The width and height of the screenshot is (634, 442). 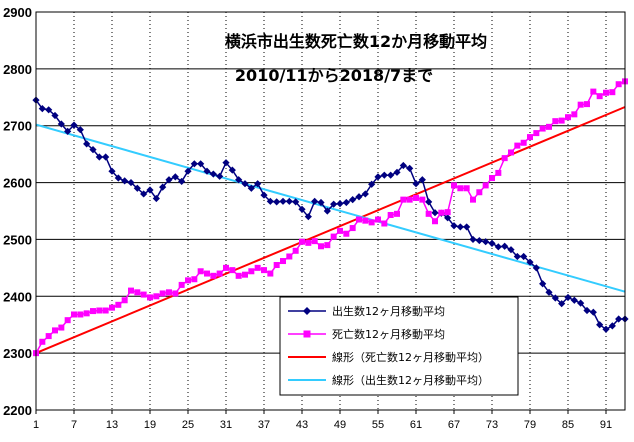 I want to click on x-tick-label: 13, so click(x=112, y=425).